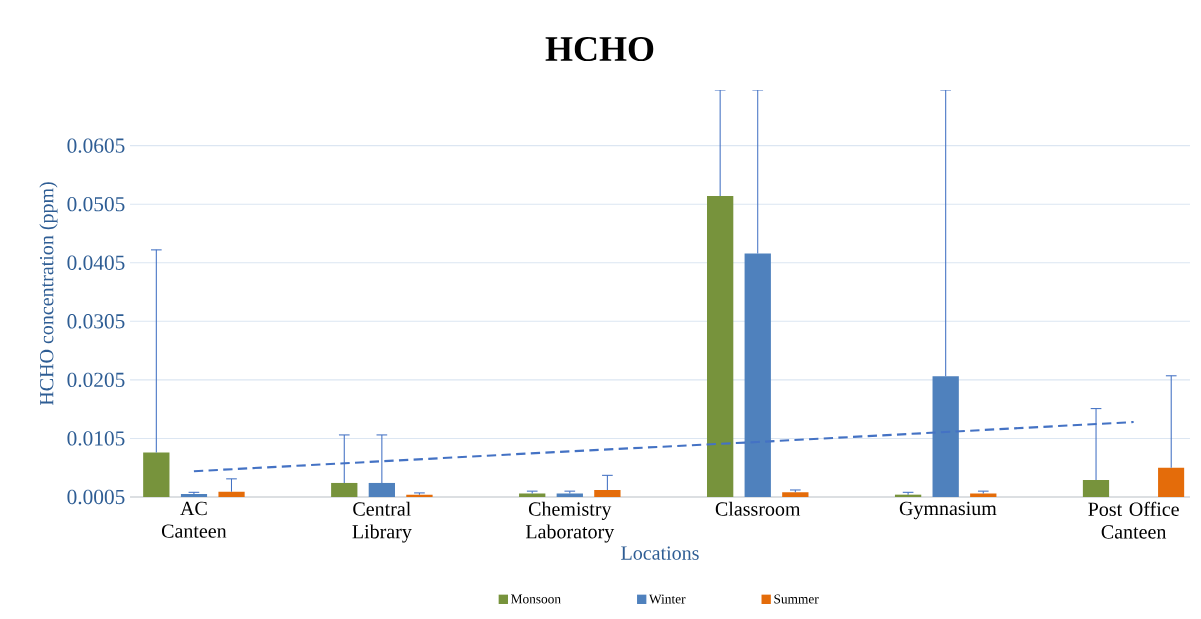  Describe the element at coordinates (96, 438) in the screenshot. I see `y-tick-label: 0.0105` at that location.